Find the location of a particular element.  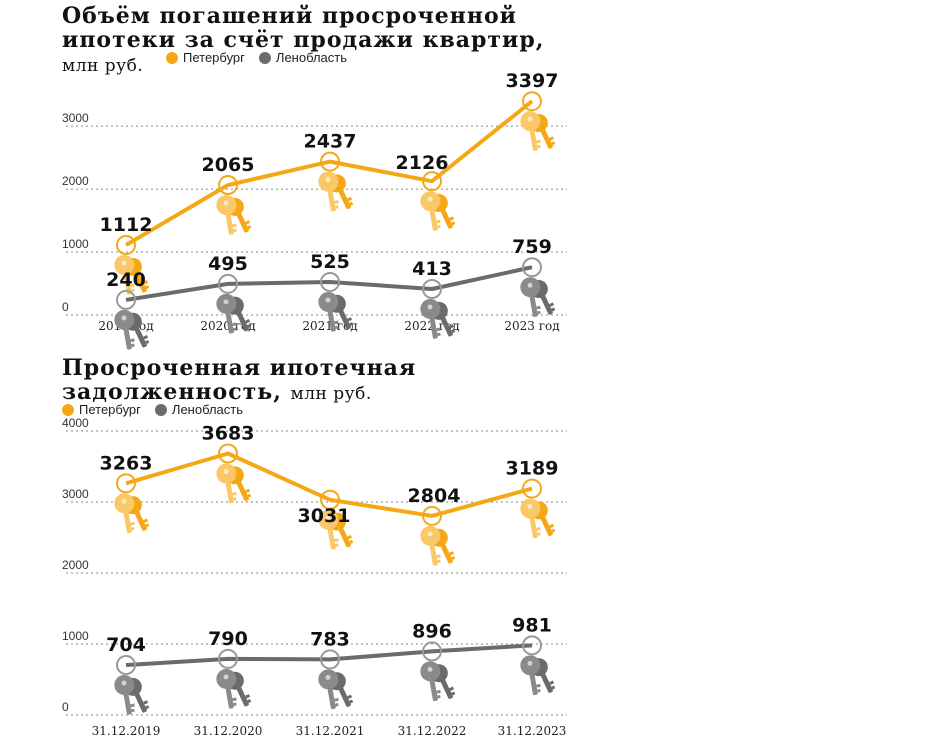

data-label: 783 is located at coordinates (330, 639).